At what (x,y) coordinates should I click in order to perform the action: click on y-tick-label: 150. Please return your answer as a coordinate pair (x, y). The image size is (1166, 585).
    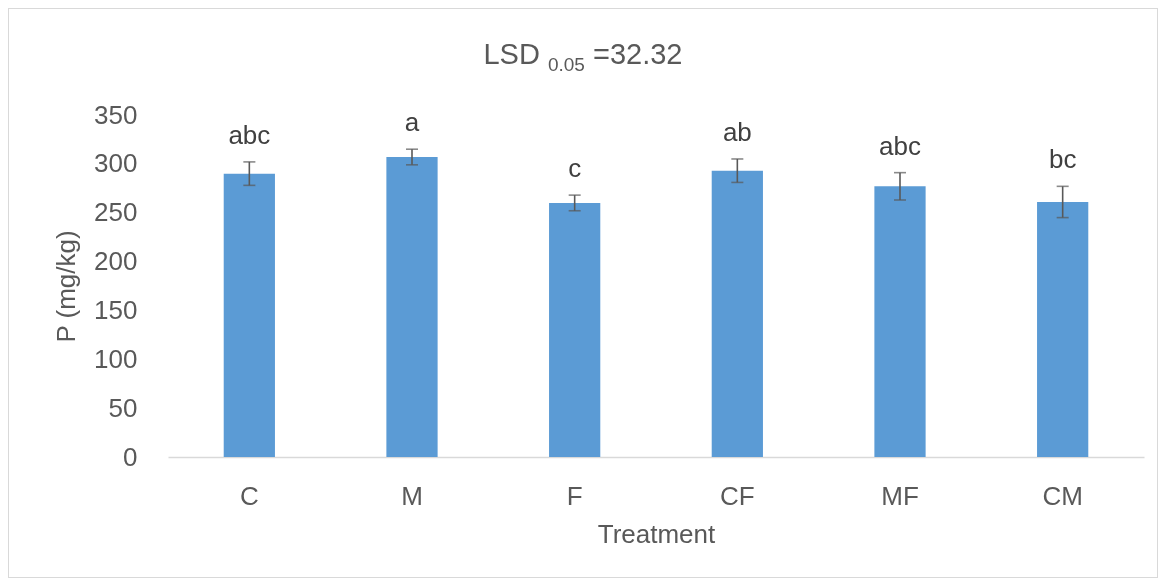
    Looking at the image, I should click on (116, 309).